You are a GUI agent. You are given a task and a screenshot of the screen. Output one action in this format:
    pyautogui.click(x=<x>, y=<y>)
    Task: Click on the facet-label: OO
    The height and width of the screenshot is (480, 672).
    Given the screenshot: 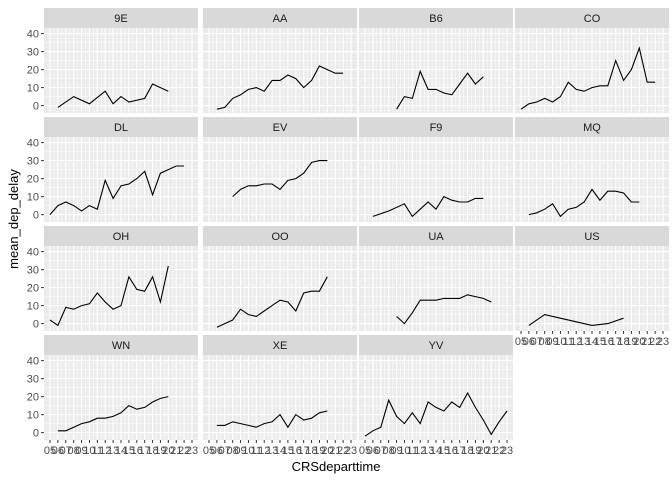 What is the action you would take?
    pyautogui.click(x=280, y=237)
    